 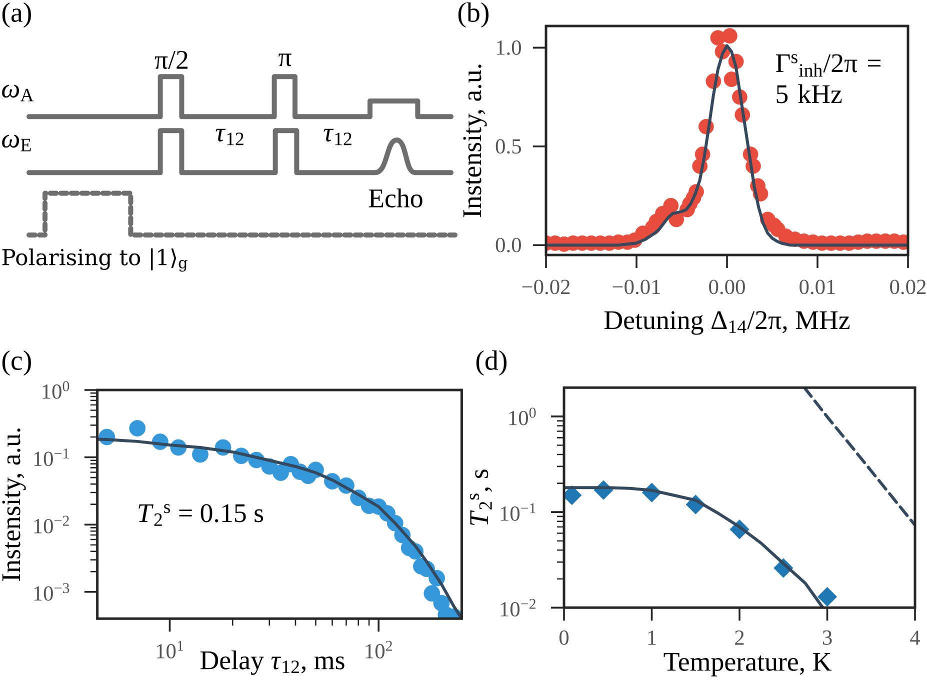 I want to click on text: Polarising to |1⟩$_{g}$, so click(x=95, y=260).